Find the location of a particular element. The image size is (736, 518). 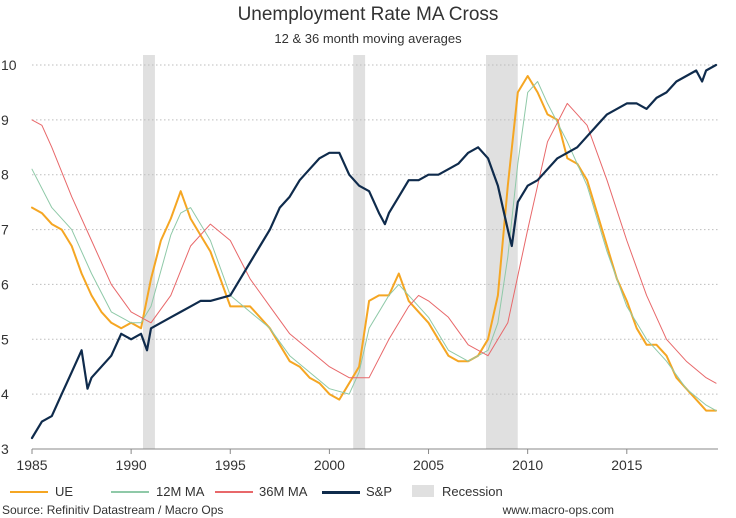

legend-sp-label: S&P is located at coordinates (379, 491).